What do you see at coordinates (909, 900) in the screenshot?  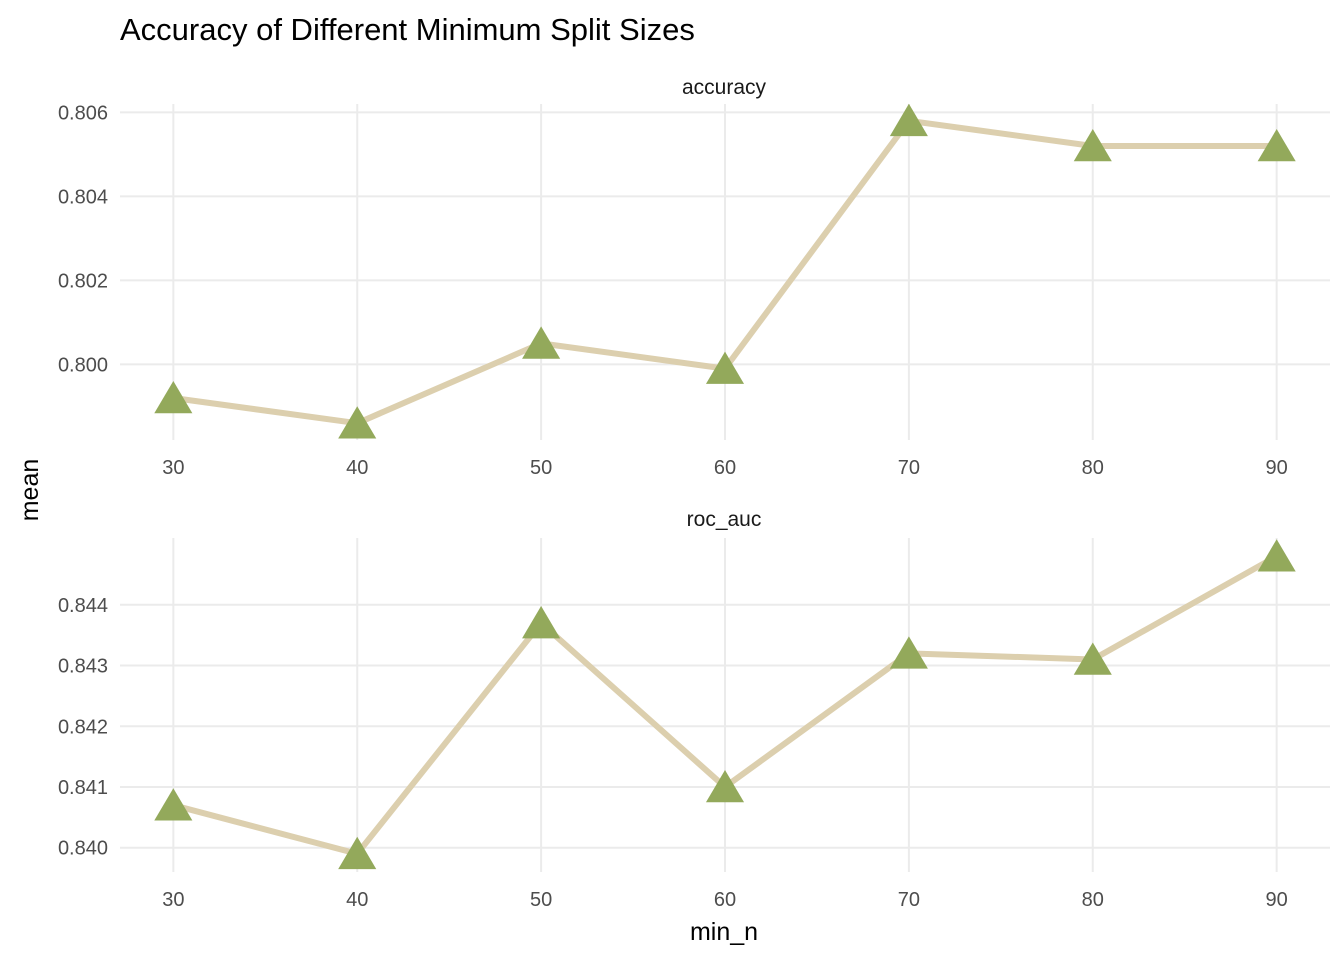 I see `x-tick-label-roc-auc: 70` at bounding box center [909, 900].